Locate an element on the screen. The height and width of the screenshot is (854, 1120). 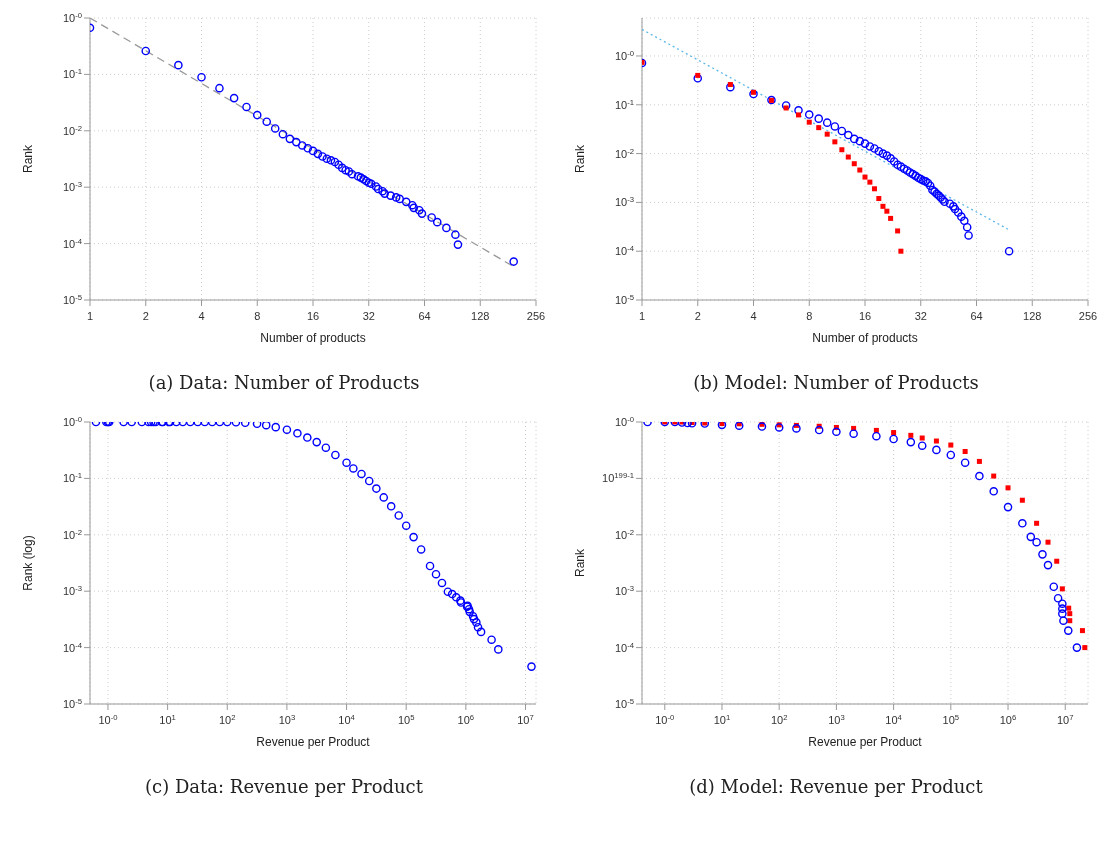
text: (a) Data: Number of Products is located at coordinates (284, 383).